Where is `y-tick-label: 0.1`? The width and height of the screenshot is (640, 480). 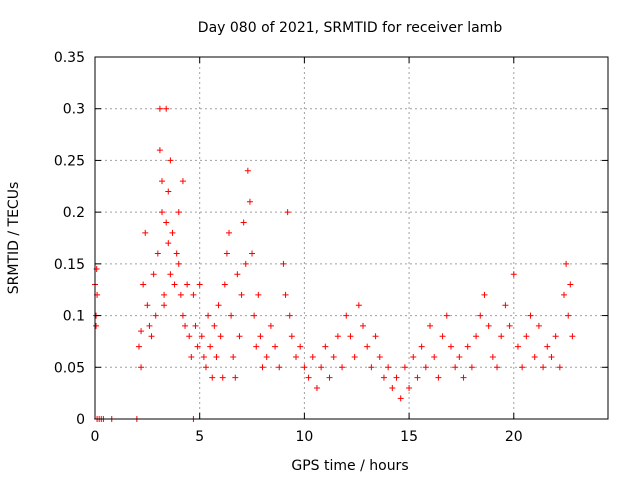
y-tick-label: 0.1 is located at coordinates (74, 317).